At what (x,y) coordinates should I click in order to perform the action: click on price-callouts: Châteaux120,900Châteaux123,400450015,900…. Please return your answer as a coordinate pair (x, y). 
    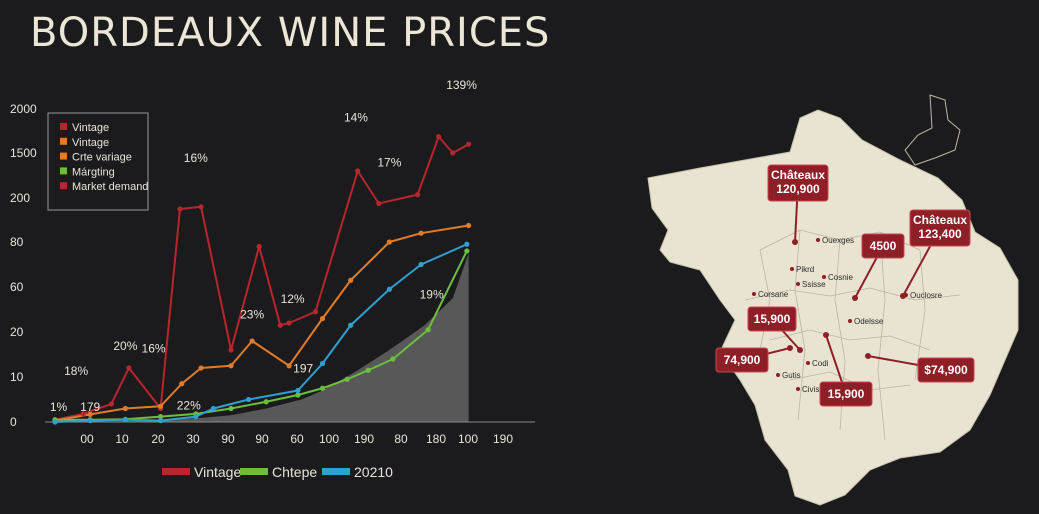
    Looking at the image, I should click on (845, 285).